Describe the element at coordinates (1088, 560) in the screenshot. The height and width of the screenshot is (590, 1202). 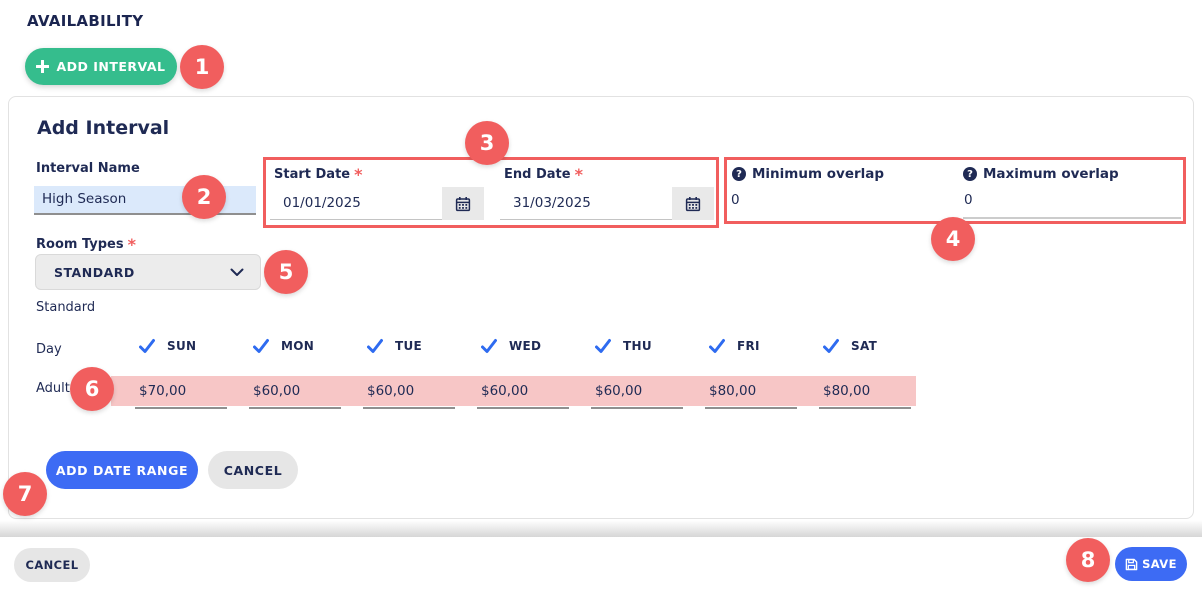
I see `annotation-badge-8: 8` at that location.